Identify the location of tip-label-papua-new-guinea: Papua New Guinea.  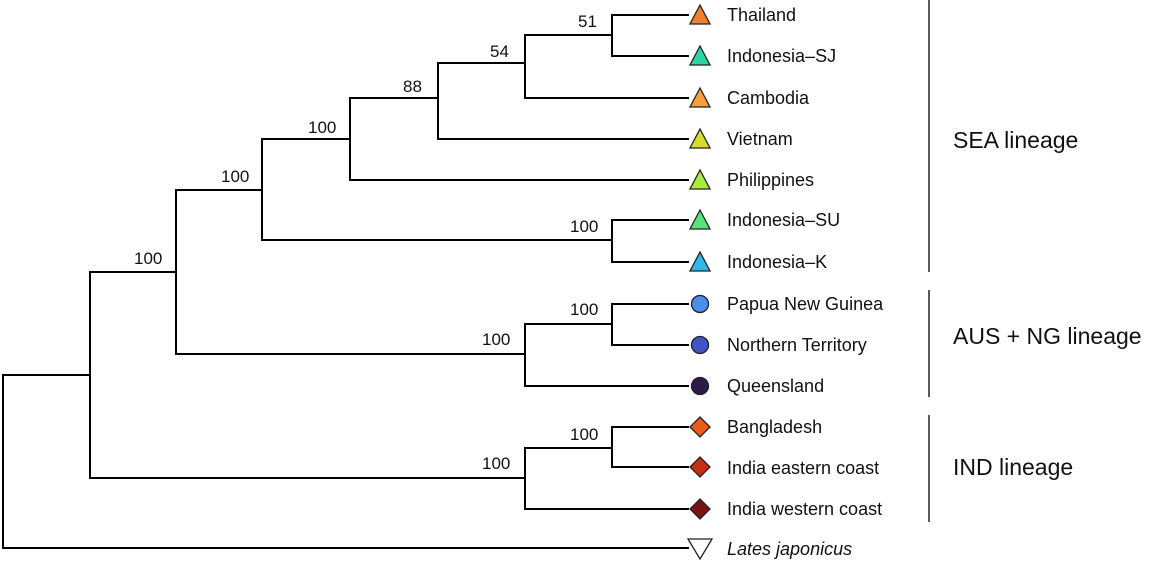
(805, 304).